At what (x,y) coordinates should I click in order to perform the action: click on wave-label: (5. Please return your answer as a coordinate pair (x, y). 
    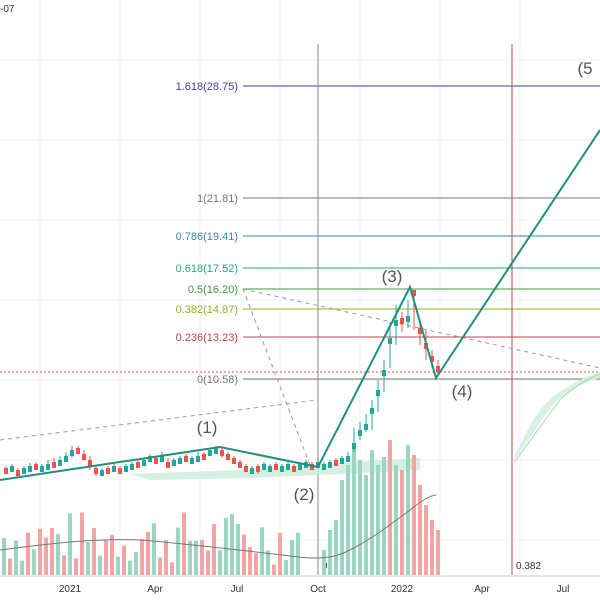
    Looking at the image, I should click on (584, 68).